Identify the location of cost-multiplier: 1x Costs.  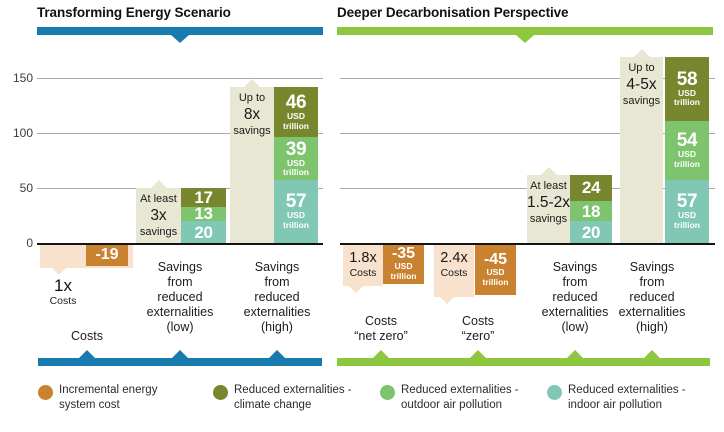
(63, 292).